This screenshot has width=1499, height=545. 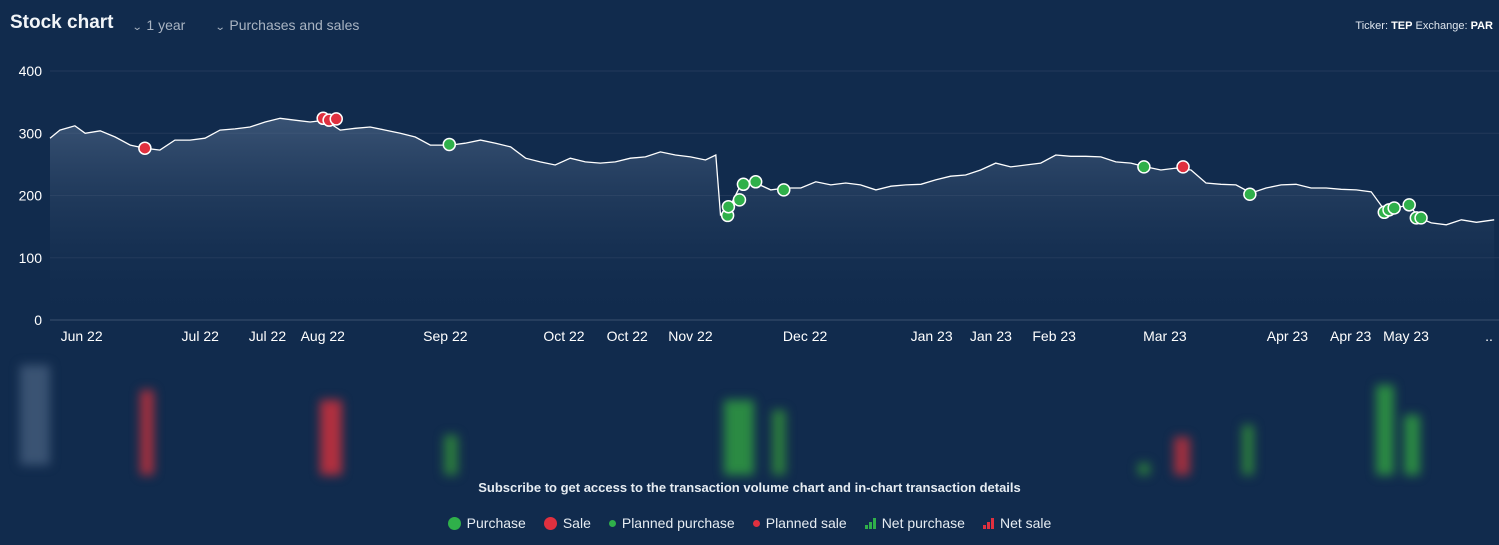 I want to click on x-tick-label: Nov 22, so click(x=690, y=336).